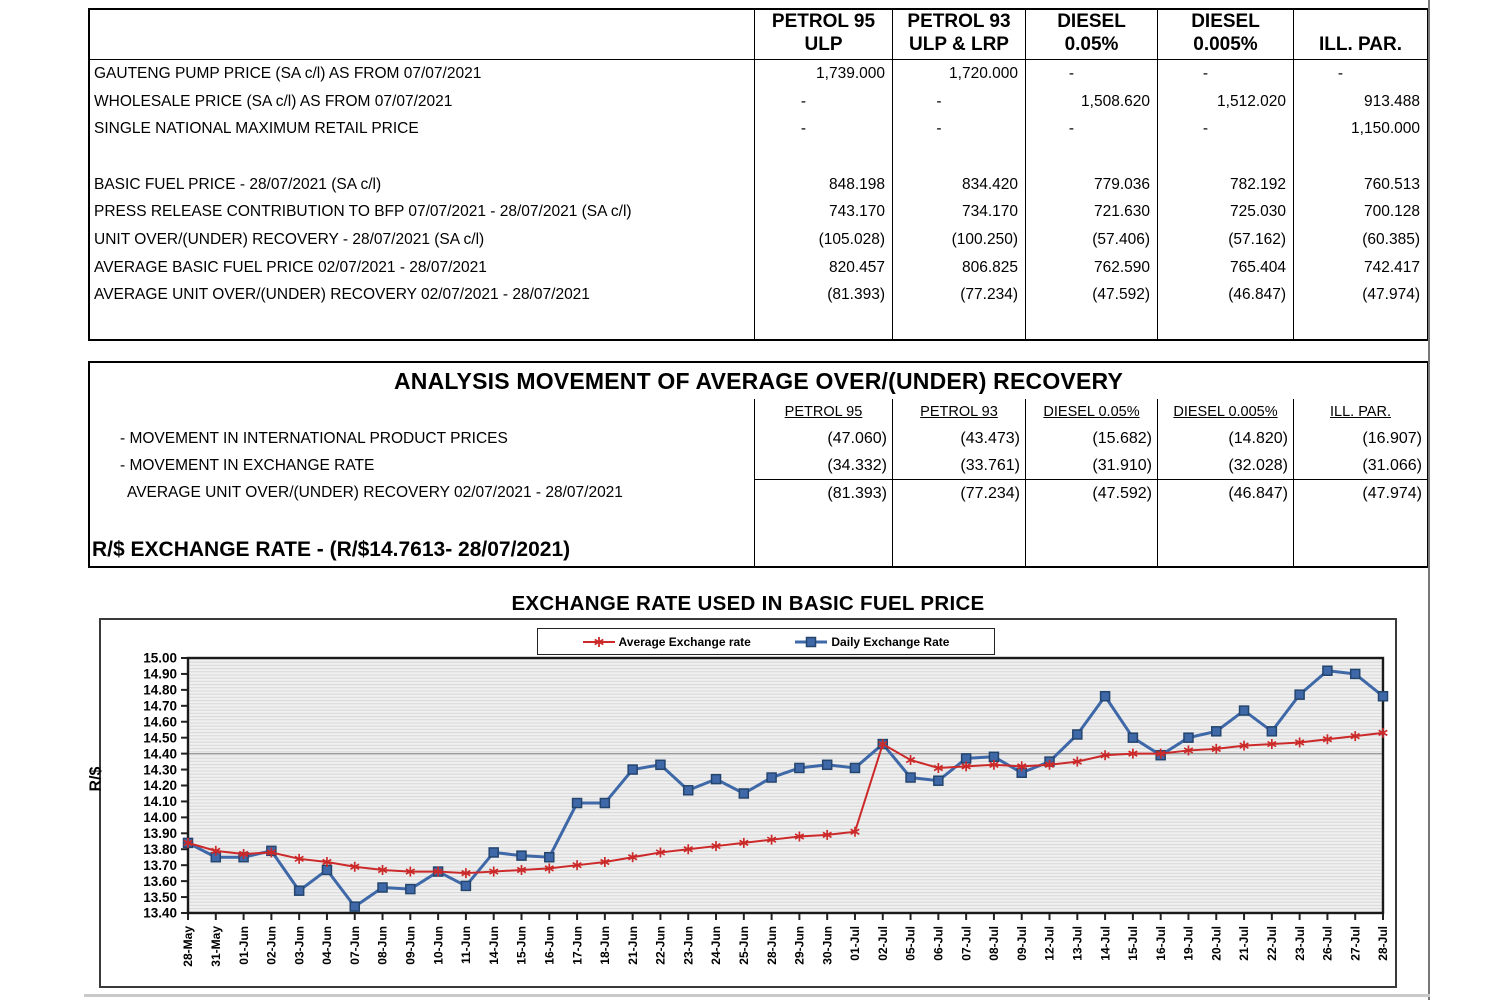 The height and width of the screenshot is (1000, 1500). Describe the element at coordinates (160, 833) in the screenshot. I see `svg-text: 13.90` at that location.